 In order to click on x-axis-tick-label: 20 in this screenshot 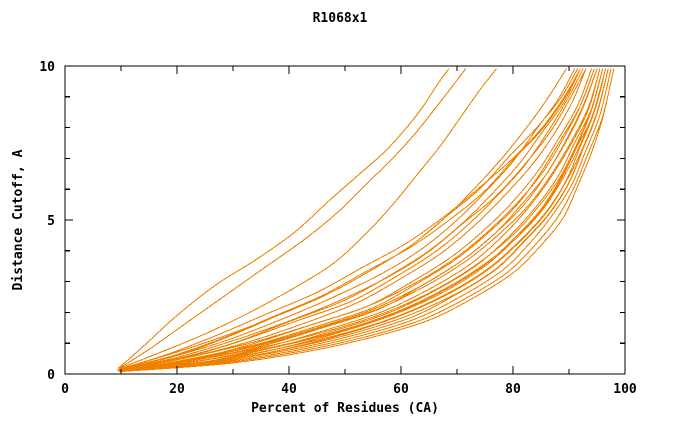, I will do `click(177, 389)`.